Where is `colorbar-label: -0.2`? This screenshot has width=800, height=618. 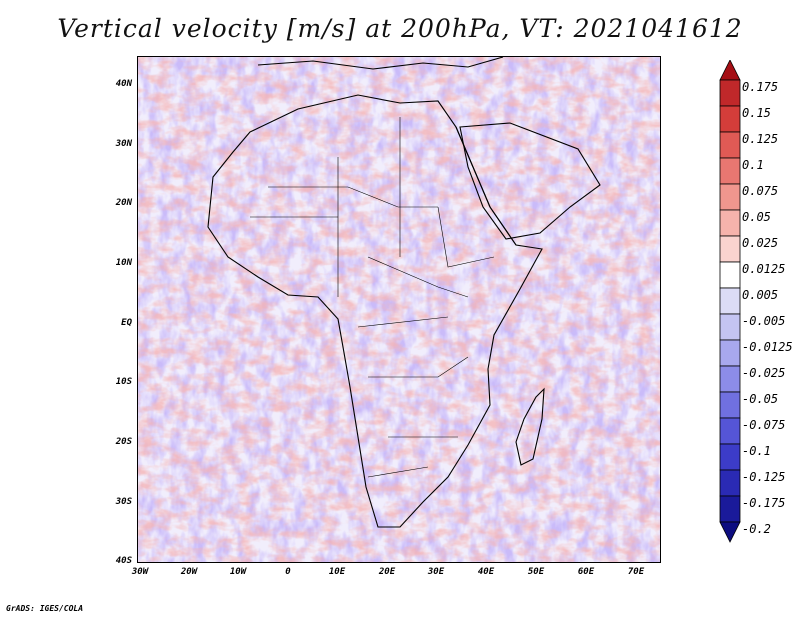
colorbar-label: -0.2 is located at coordinates (756, 529).